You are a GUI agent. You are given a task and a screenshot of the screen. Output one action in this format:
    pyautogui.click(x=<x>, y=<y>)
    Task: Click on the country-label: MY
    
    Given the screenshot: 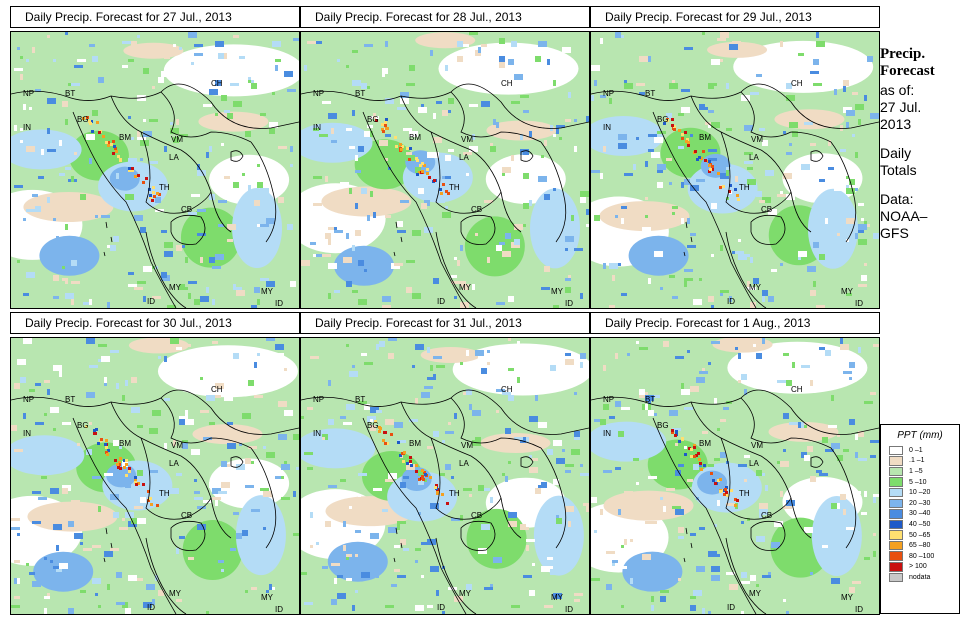 What is the action you would take?
    pyautogui.click(x=267, y=597)
    